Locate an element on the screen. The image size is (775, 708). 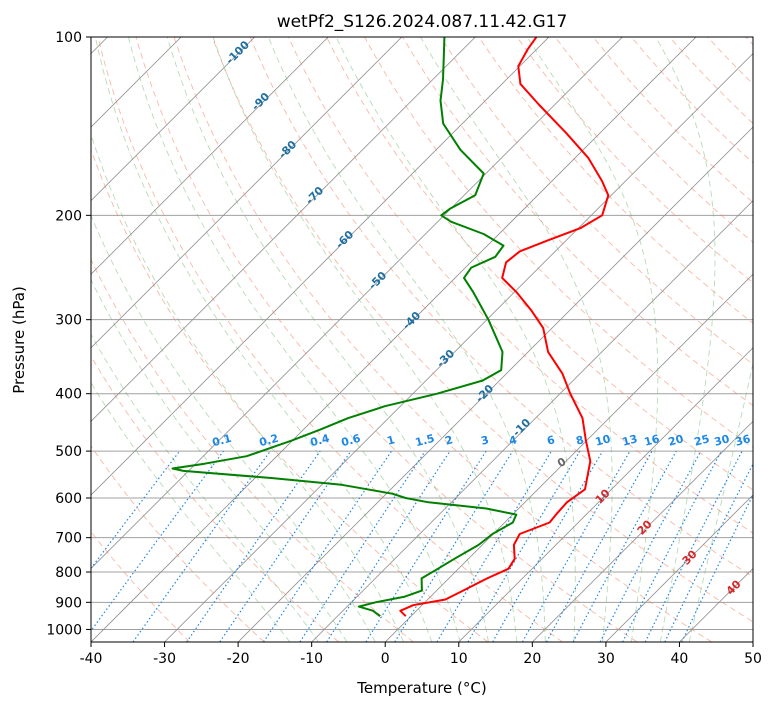
mixing-ratio-label: 10 is located at coordinates (603, 440).